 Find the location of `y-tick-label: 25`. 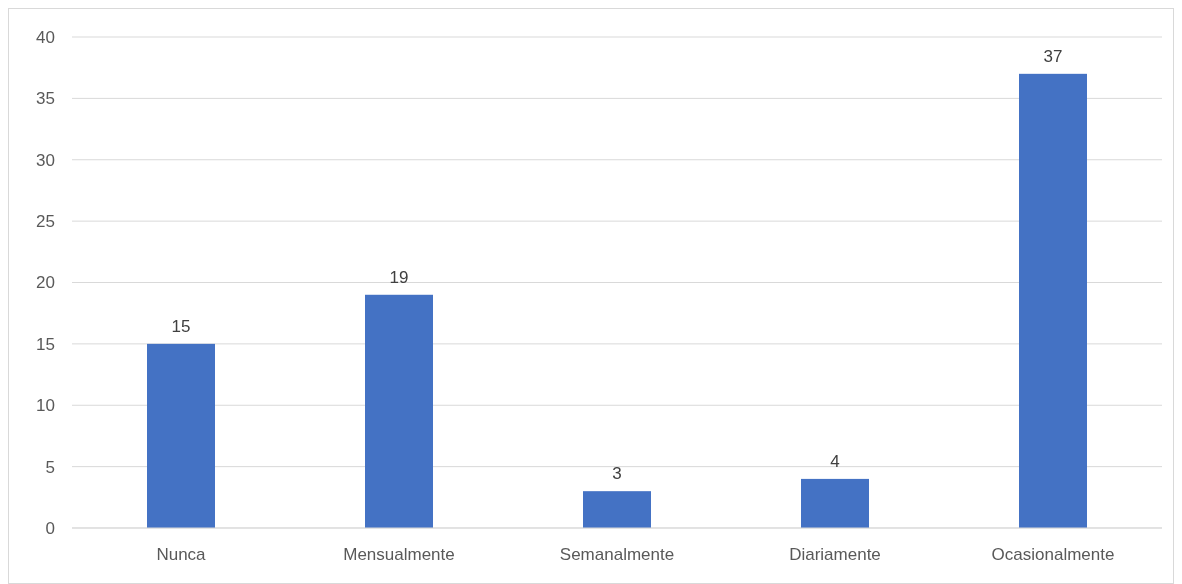

y-tick-label: 25 is located at coordinates (45, 222).